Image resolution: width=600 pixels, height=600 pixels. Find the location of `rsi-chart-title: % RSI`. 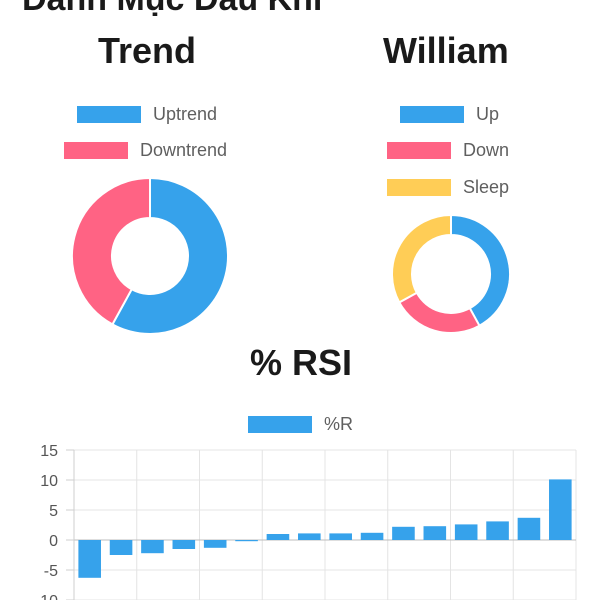

rsi-chart-title: % RSI is located at coordinates (301, 362).